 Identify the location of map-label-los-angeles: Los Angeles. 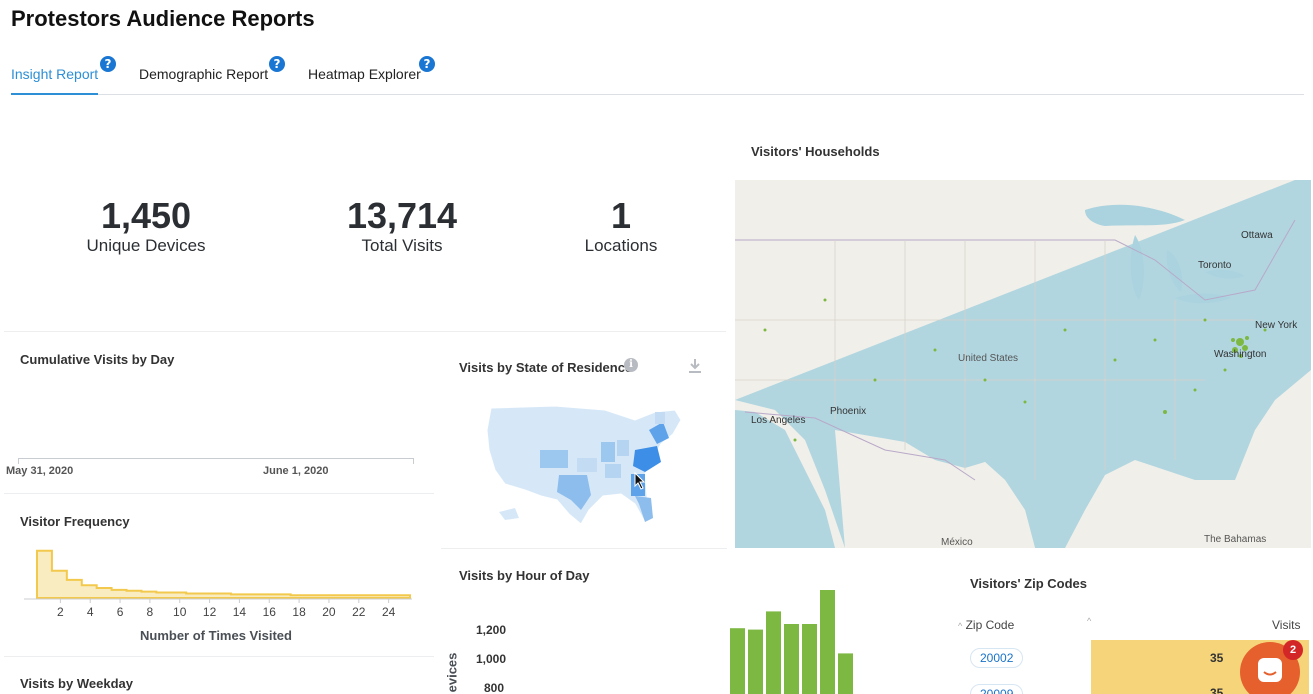
(778, 420).